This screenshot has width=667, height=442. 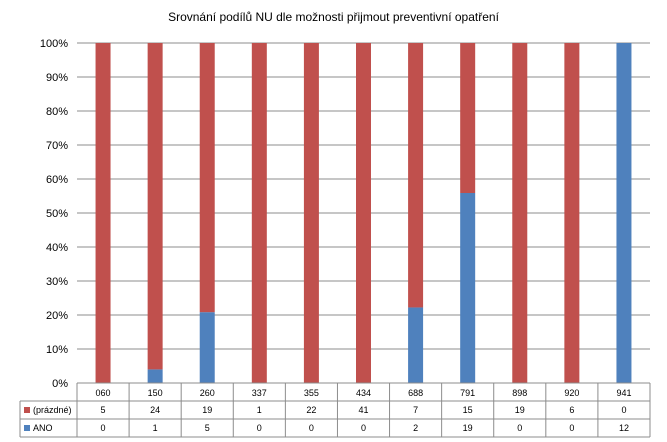 What do you see at coordinates (207, 393) in the screenshot?
I see `category-label: 260` at bounding box center [207, 393].